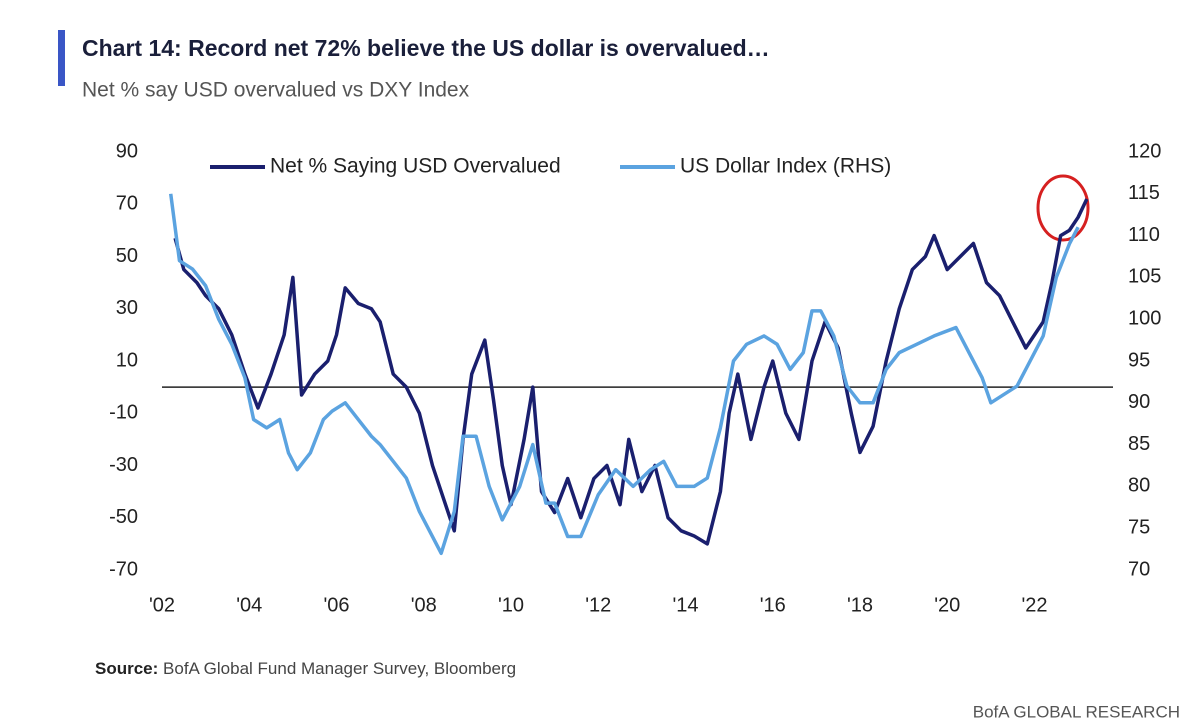 This screenshot has height=728, width=1200. Describe the element at coordinates (1144, 277) in the screenshot. I see `y2-tick-label: 105` at that location.